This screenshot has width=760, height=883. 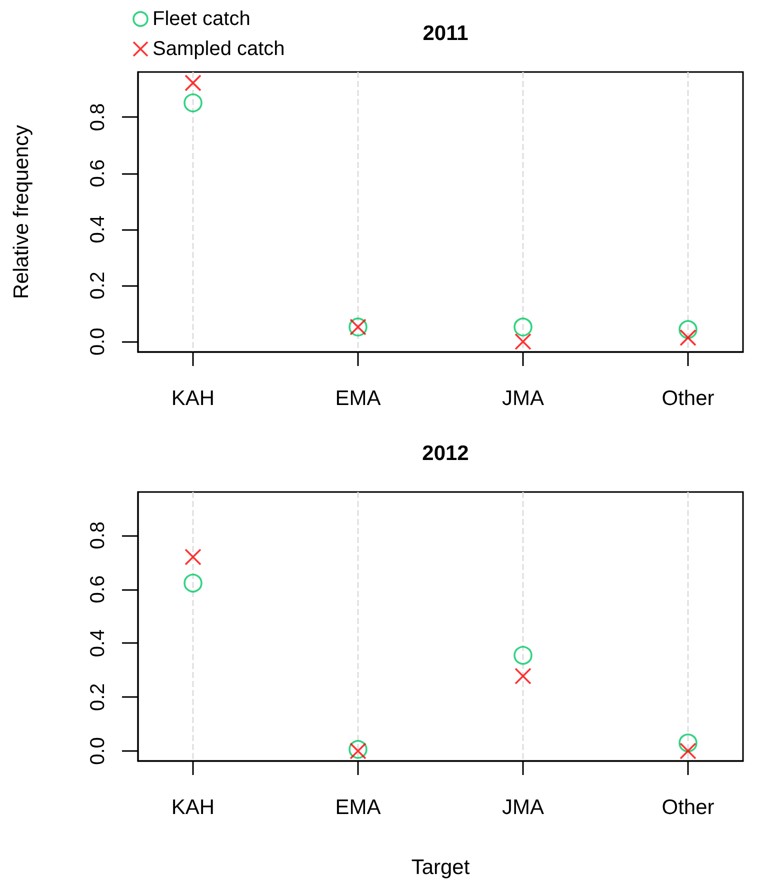 What do you see at coordinates (445, 453) in the screenshot?
I see `chart-title: 2012` at bounding box center [445, 453].